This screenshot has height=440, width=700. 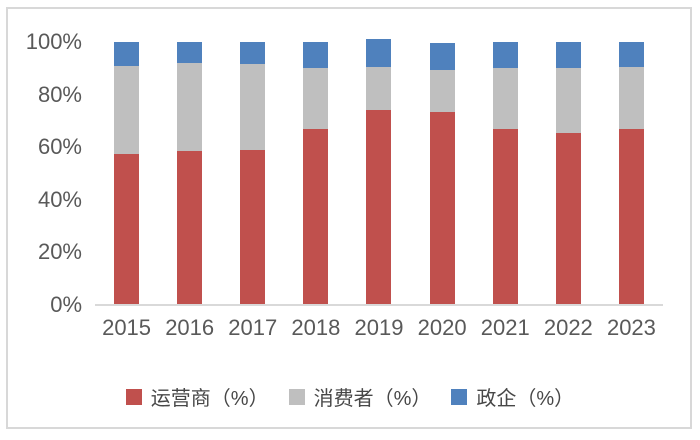 I want to click on x-axis-tick-label: 2017, so click(x=253, y=327).